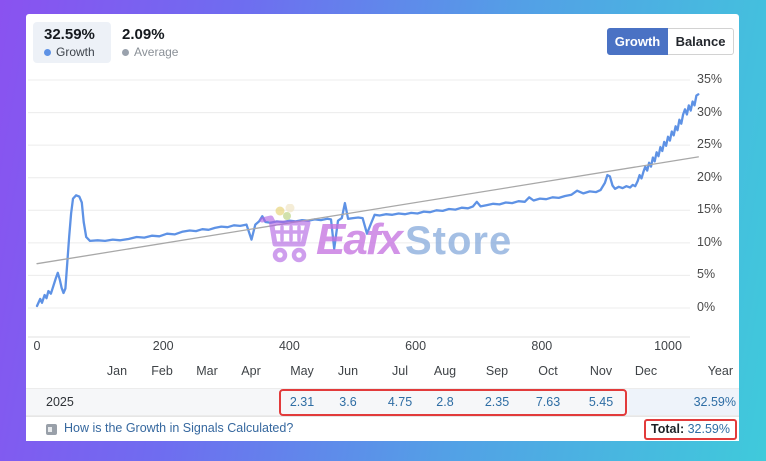 Image resolution: width=766 pixels, height=461 pixels. What do you see at coordinates (162, 371) in the screenshot?
I see `month-label-feb: Feb` at bounding box center [162, 371].